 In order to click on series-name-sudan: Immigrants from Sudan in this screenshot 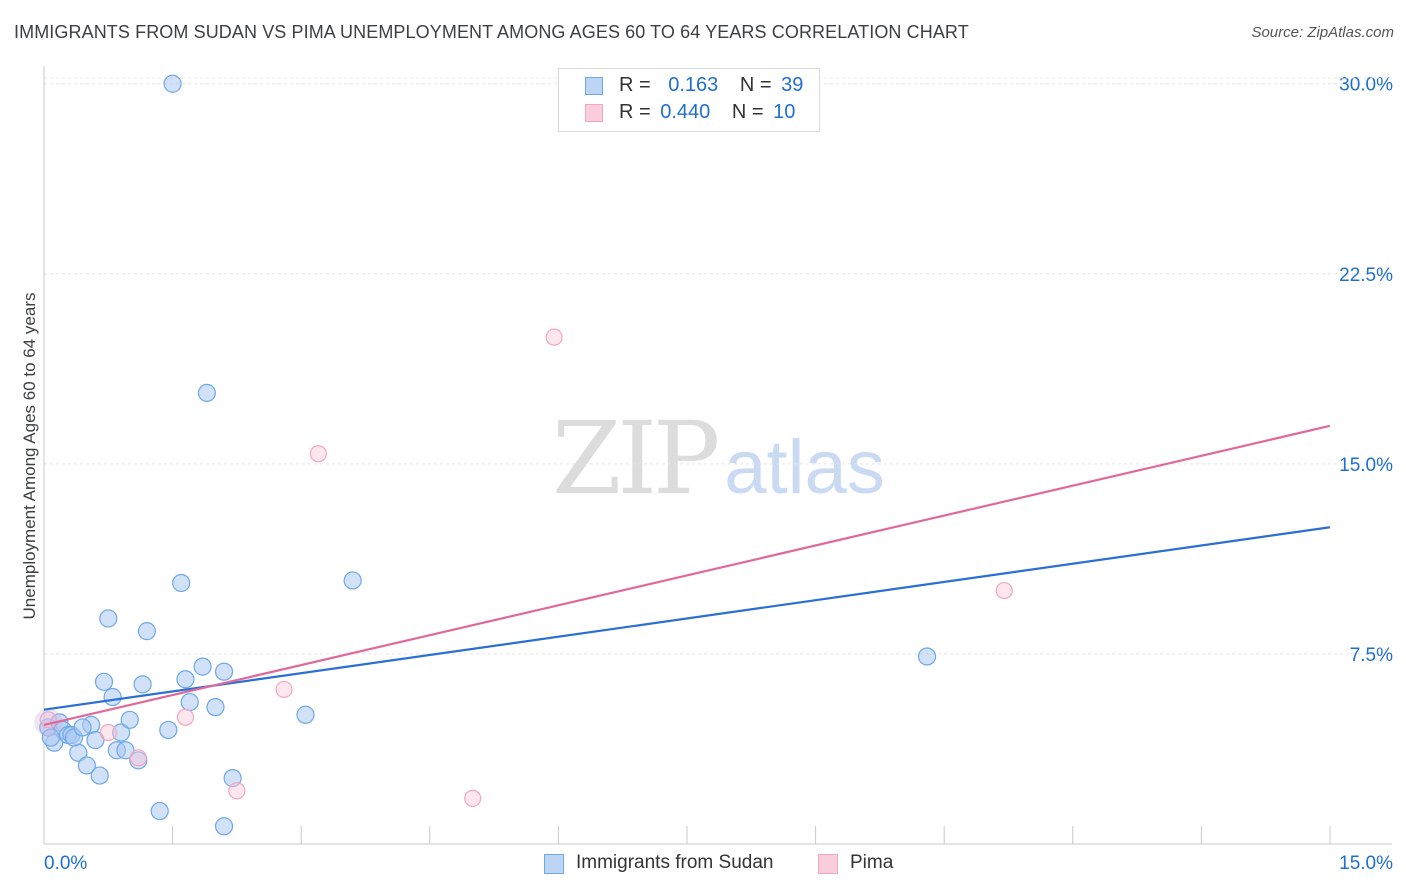, I will do `click(675, 862)`.